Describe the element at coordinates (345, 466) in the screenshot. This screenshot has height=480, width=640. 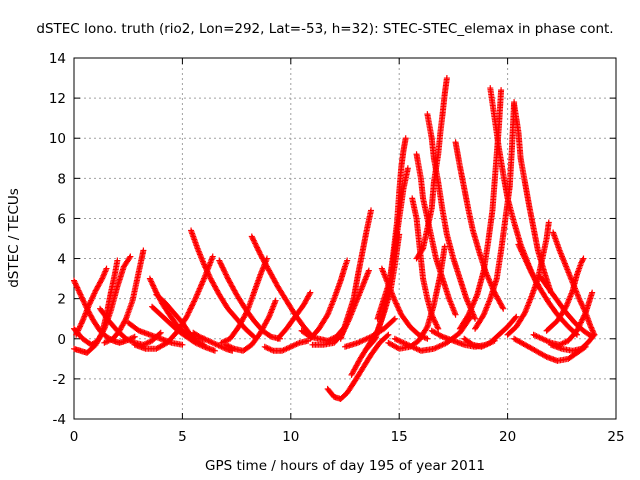
I see `x-axis-label: GPS time / hours of day 195 of year 2011` at that location.